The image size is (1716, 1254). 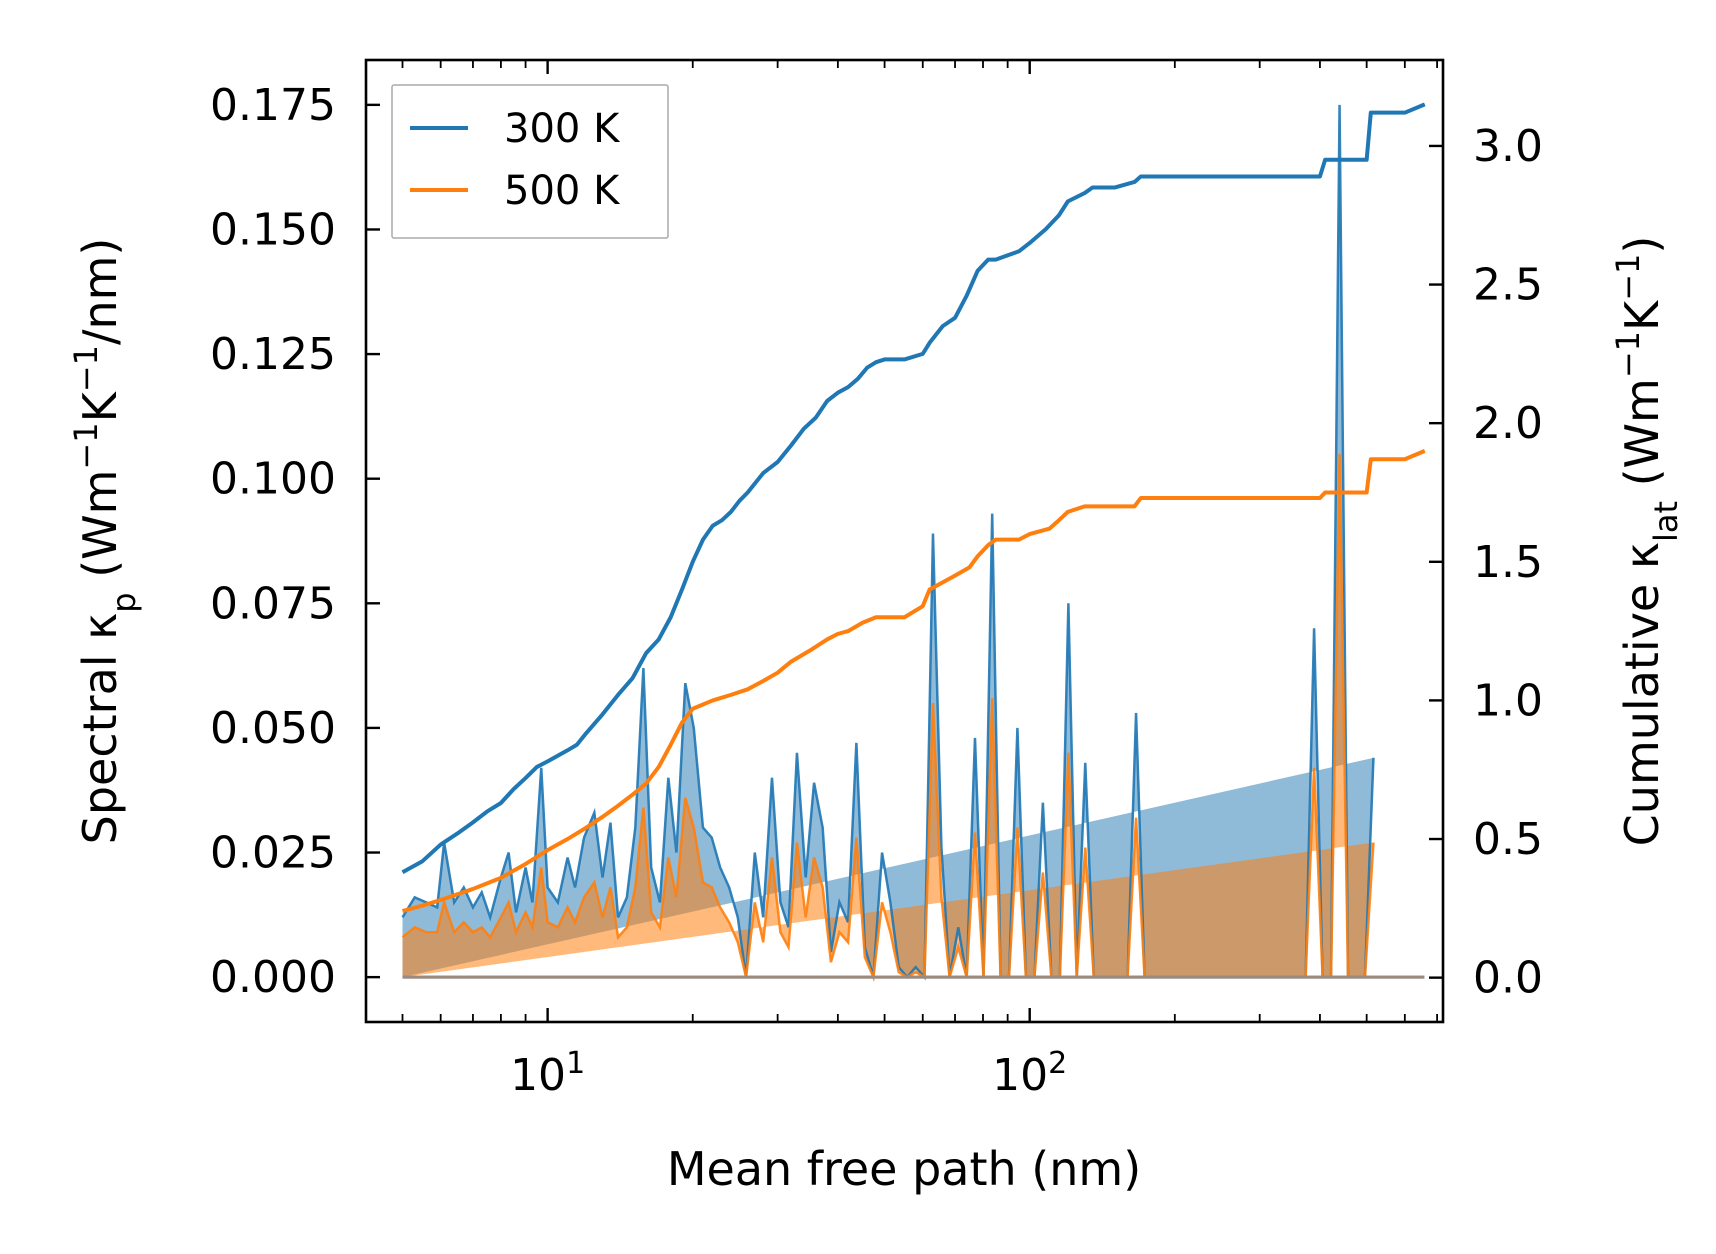 I want to click on y-right-tick-label: 1.0, so click(x=1508, y=700).